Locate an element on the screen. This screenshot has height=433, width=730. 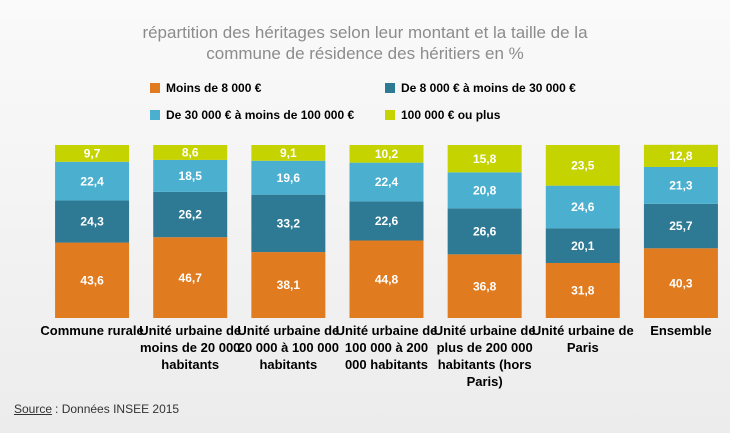
data-label: 9,7 is located at coordinates (92, 154).